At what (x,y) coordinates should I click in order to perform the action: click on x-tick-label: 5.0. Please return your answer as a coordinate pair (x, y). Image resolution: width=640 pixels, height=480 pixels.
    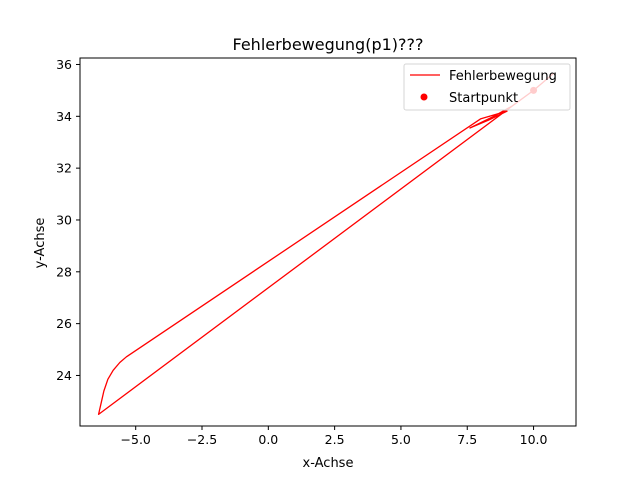
    Looking at the image, I should click on (401, 439).